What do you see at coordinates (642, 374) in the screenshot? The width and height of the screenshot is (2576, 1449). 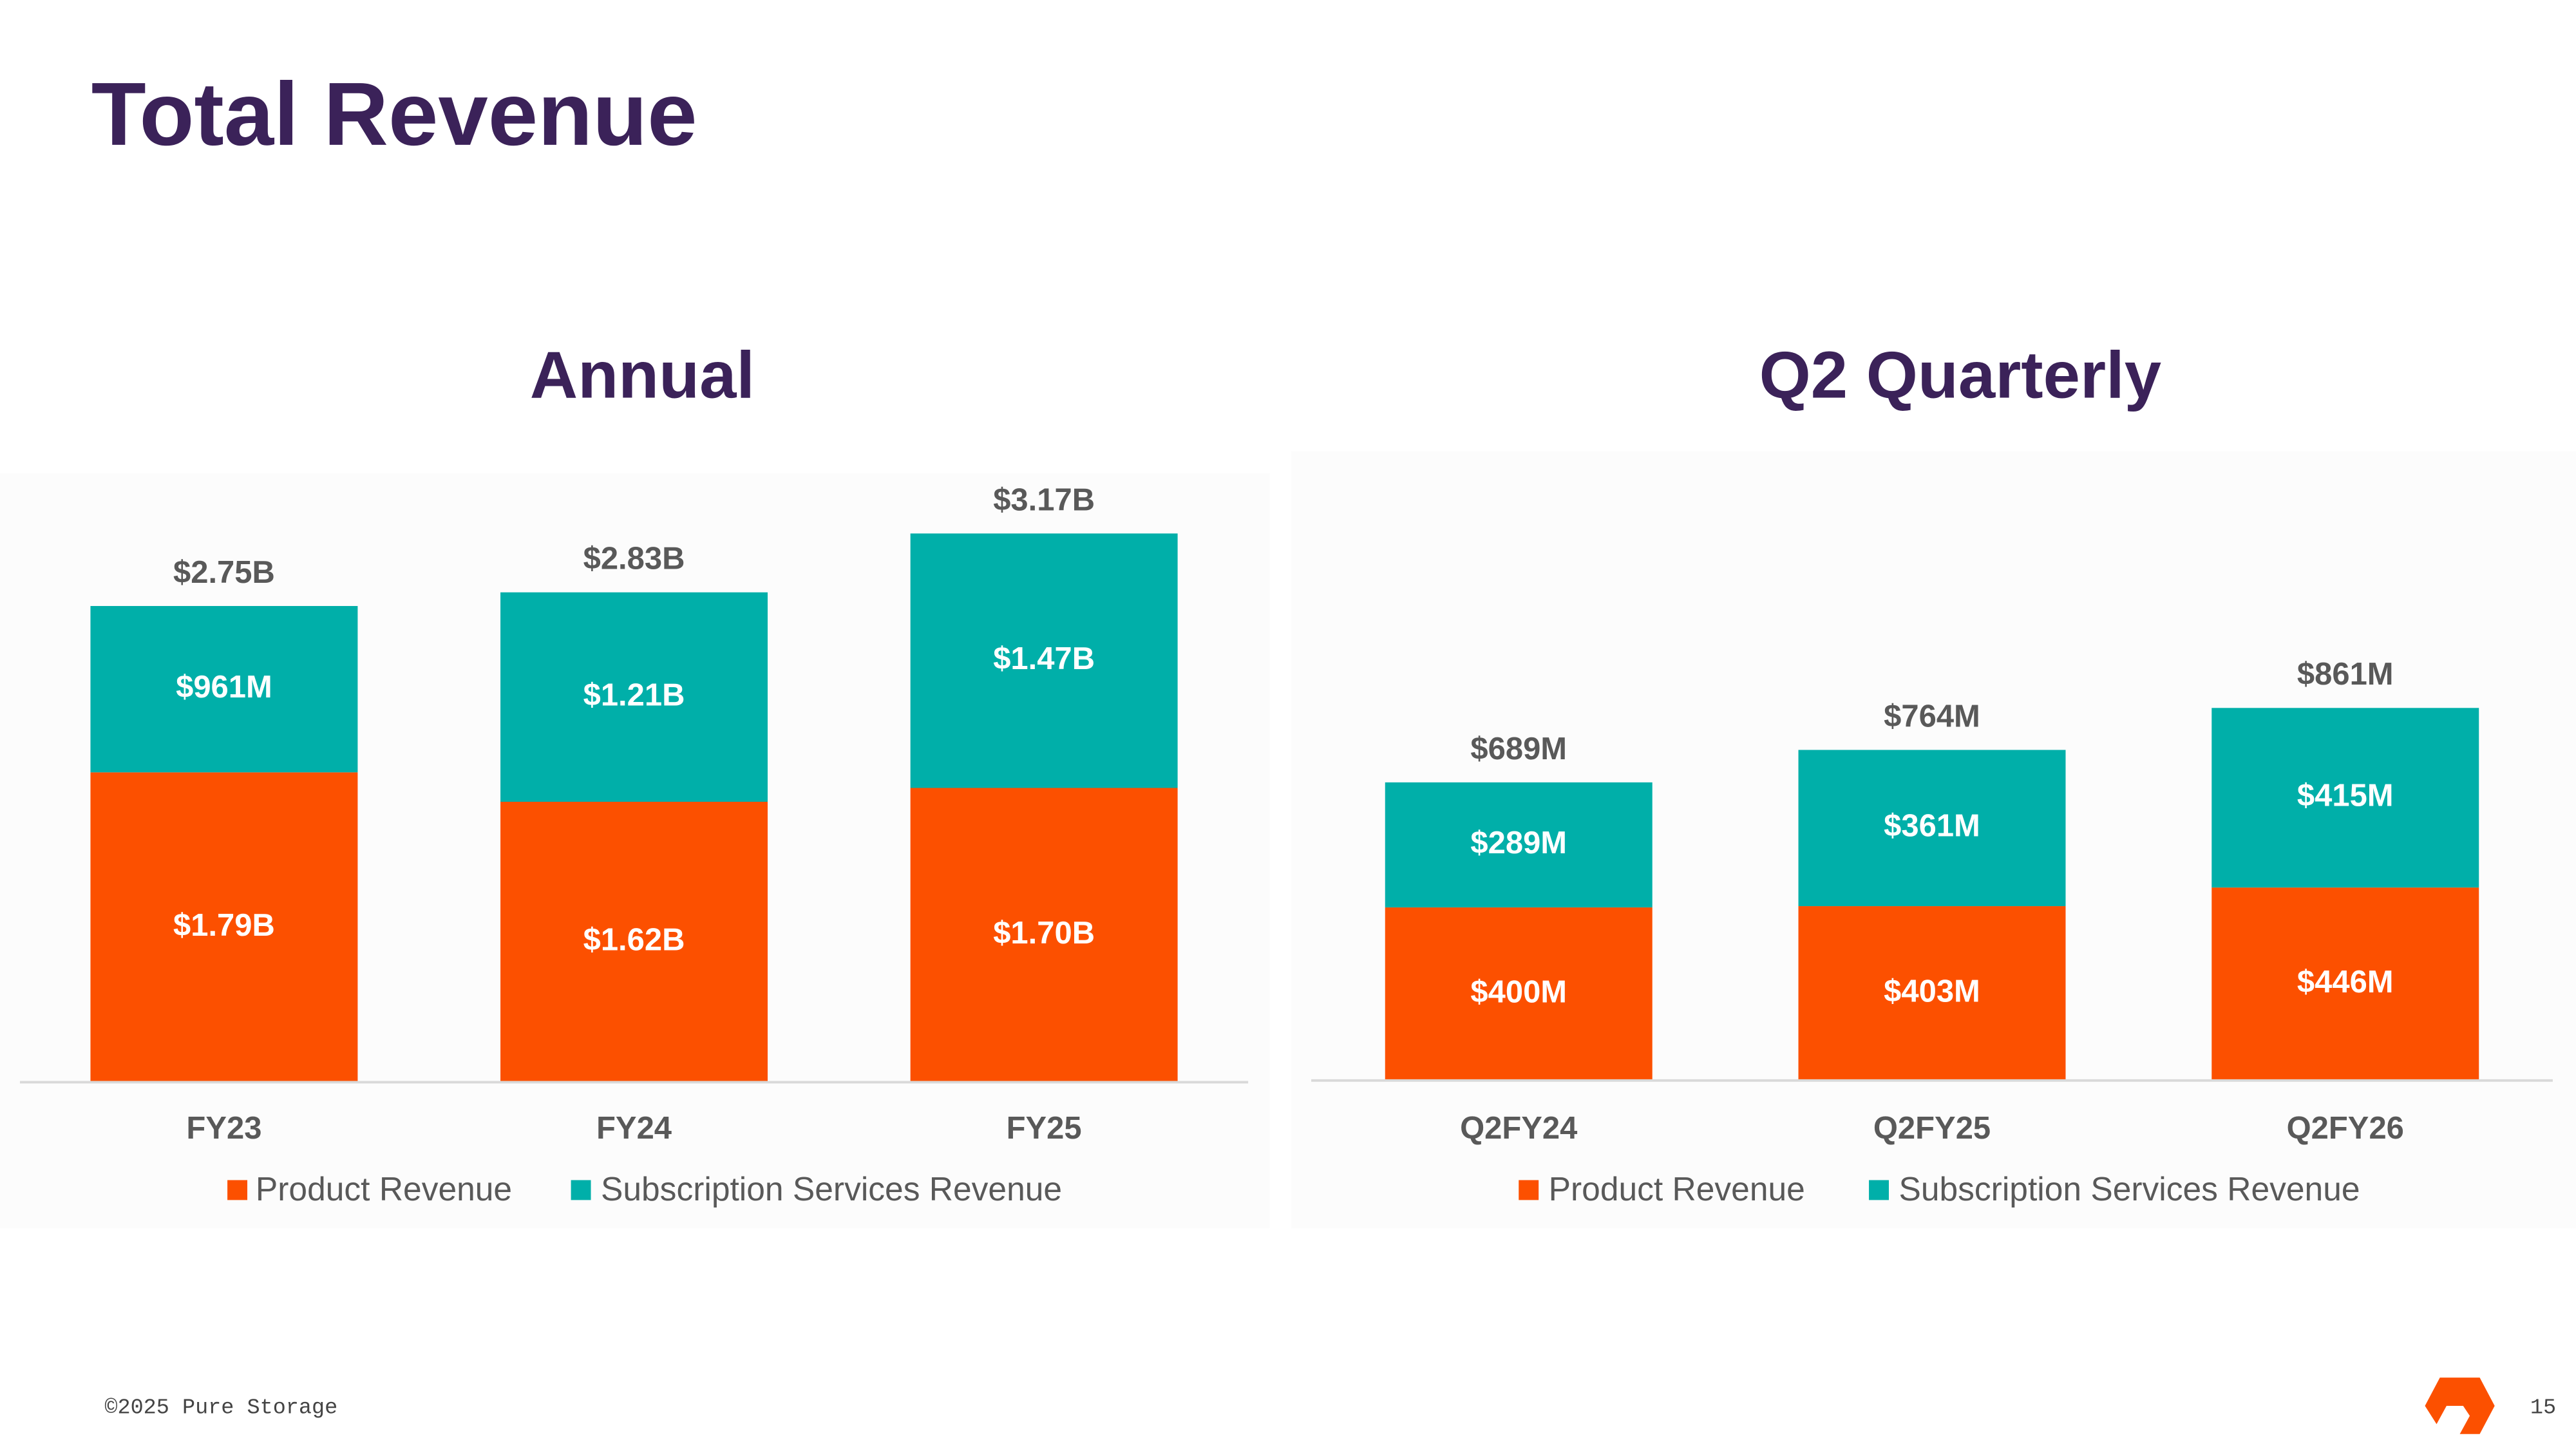 I see `chart-title: Annual` at bounding box center [642, 374].